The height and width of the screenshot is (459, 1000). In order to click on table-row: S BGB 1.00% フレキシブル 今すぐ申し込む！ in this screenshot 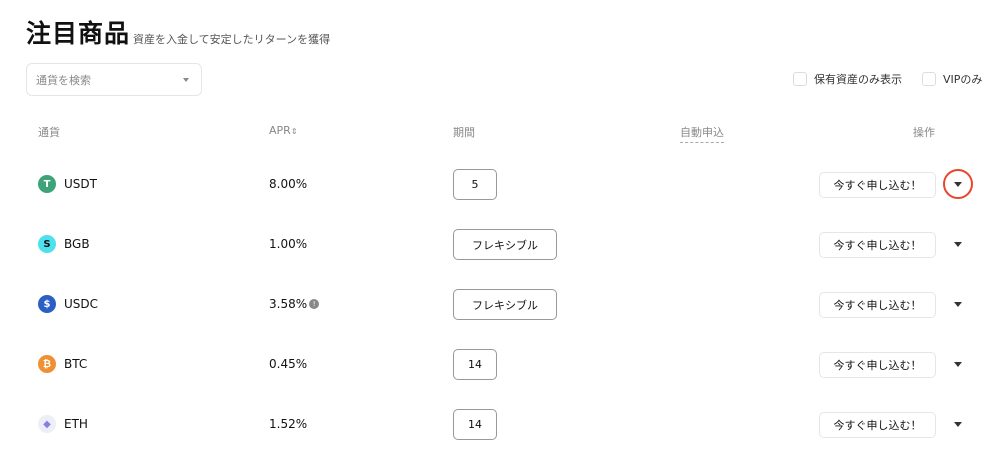, I will do `click(500, 244)`.